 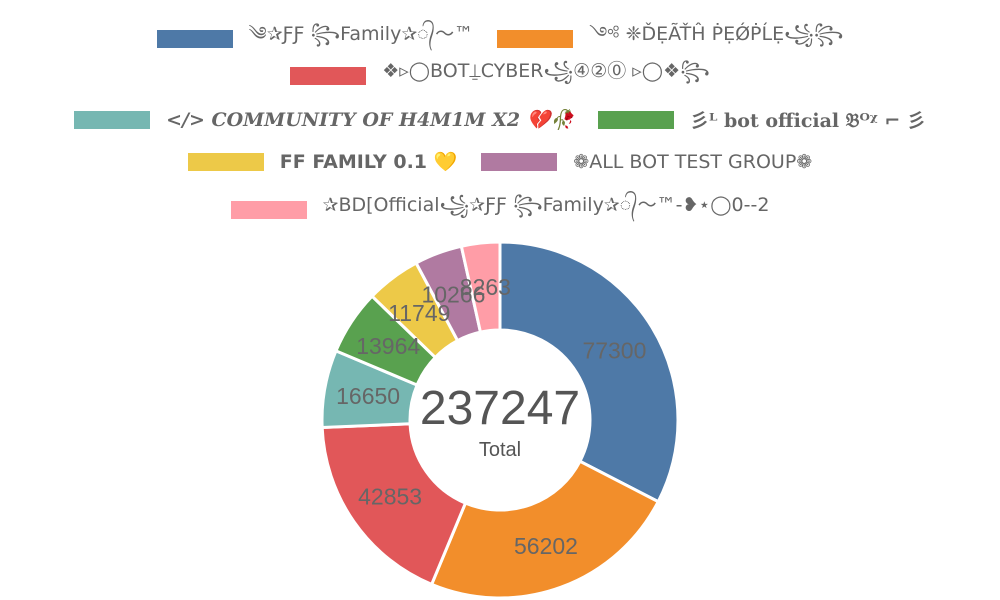 What do you see at coordinates (361, 34) in the screenshot?
I see `legend-label: ༄✰ƑƑ ꧂Family✰᭄〜™` at bounding box center [361, 34].